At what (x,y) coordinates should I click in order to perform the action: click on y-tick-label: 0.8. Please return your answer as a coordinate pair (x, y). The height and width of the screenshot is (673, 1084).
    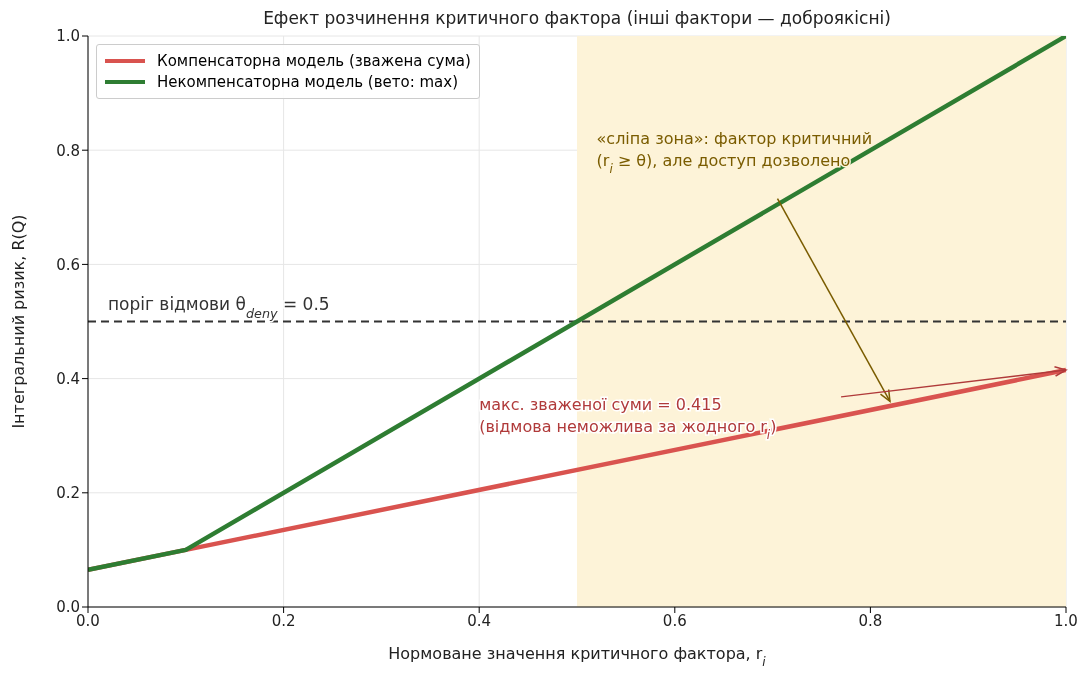
    Looking at the image, I should click on (68, 150).